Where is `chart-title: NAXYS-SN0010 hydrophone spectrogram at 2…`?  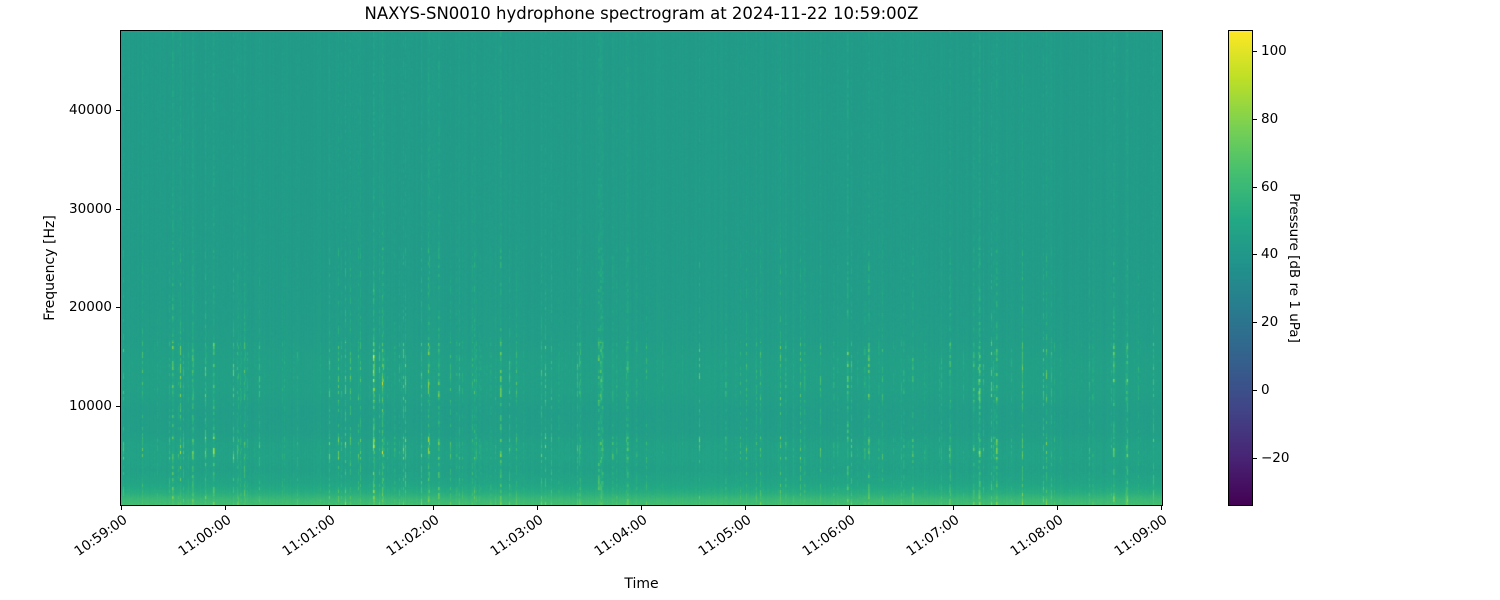 chart-title: NAXYS-SN0010 hydrophone spectrogram at 2… is located at coordinates (641, 13).